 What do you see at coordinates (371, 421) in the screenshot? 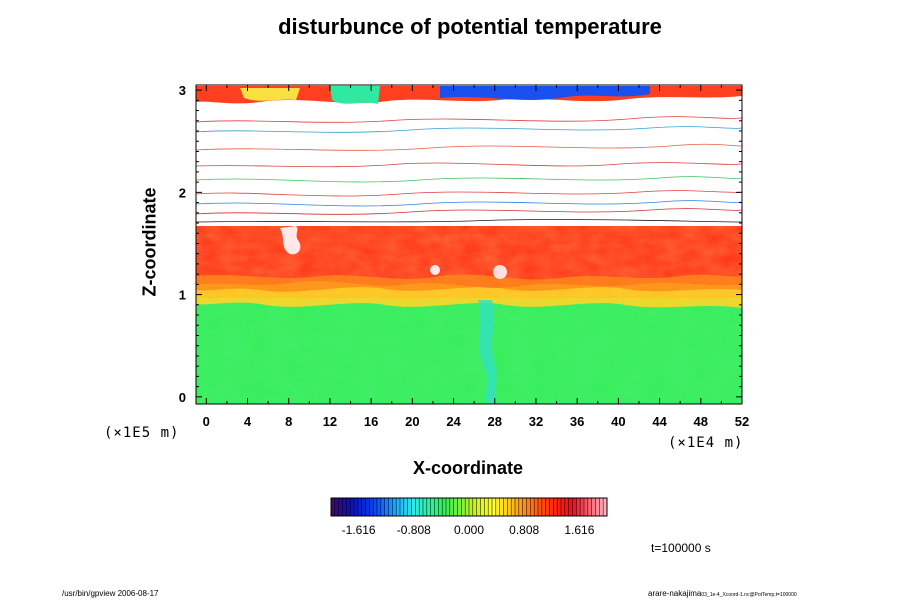
I see `x-tick-label: 16` at bounding box center [371, 421].